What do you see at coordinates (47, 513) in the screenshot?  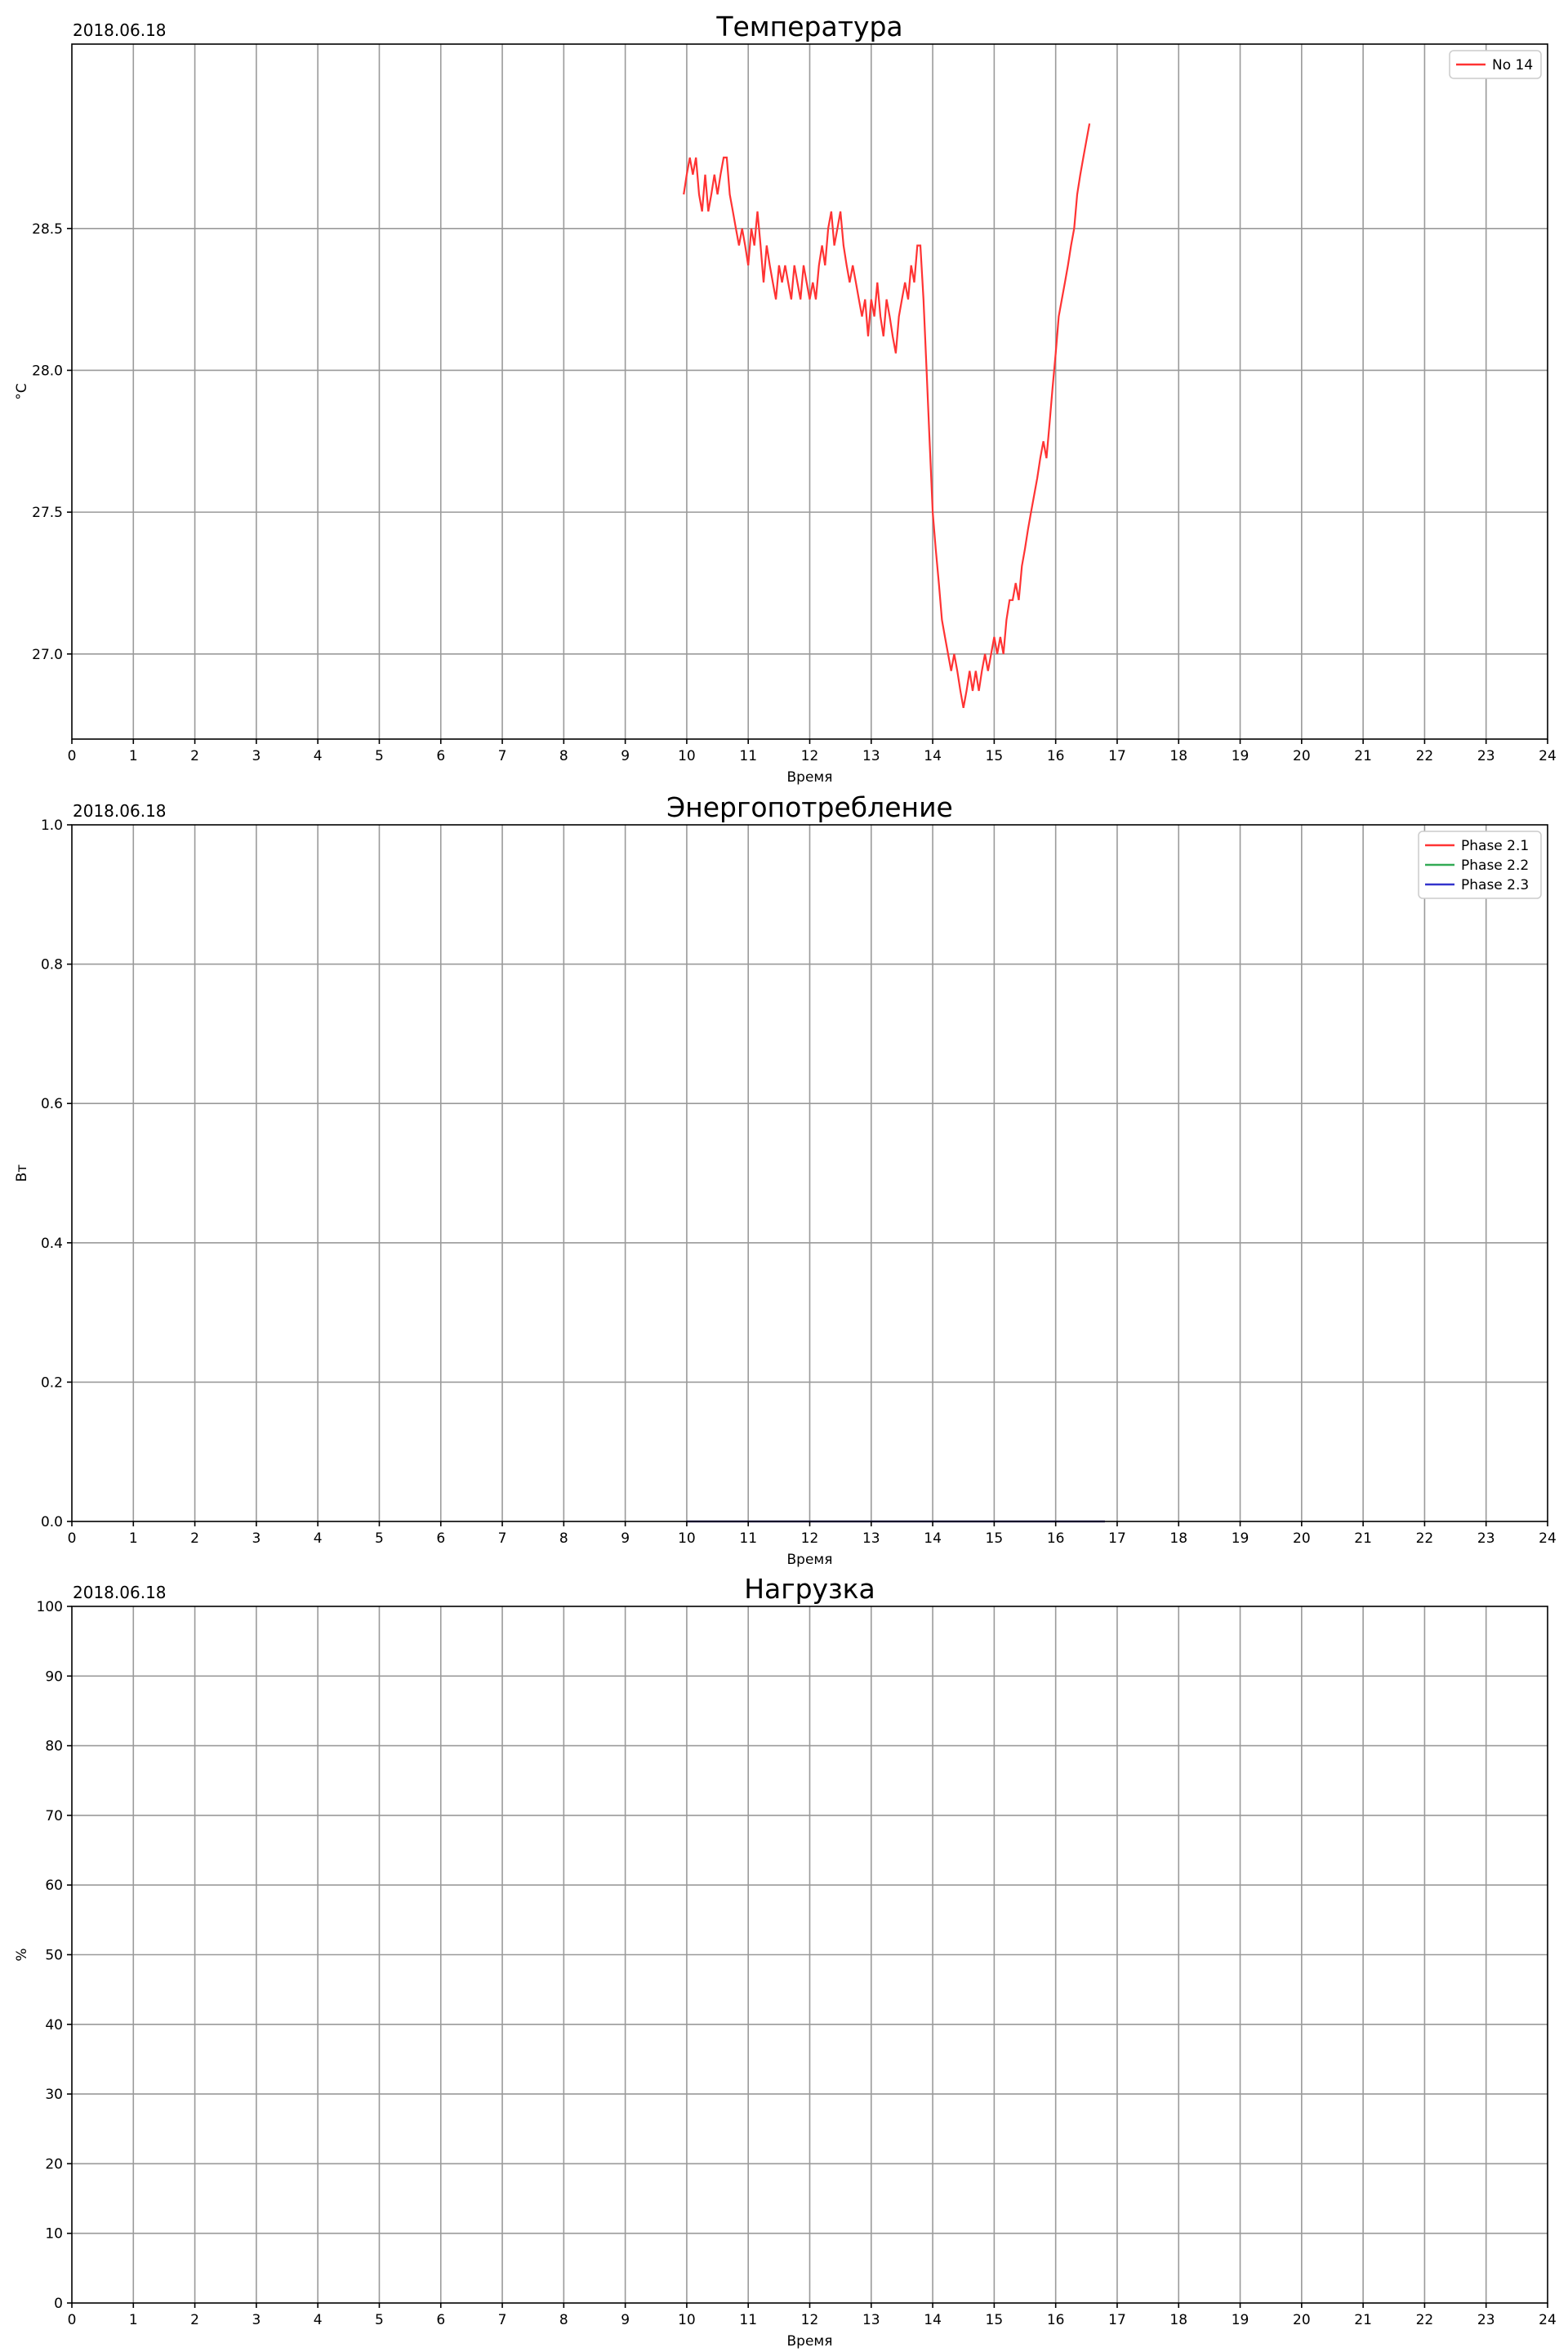 I see `y-tick-label: 27.5` at bounding box center [47, 513].